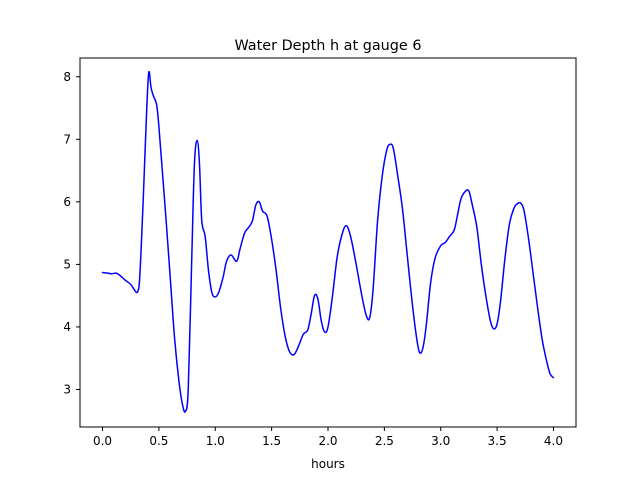  What do you see at coordinates (215, 441) in the screenshot?
I see `x-tick-label: 1.0` at bounding box center [215, 441].